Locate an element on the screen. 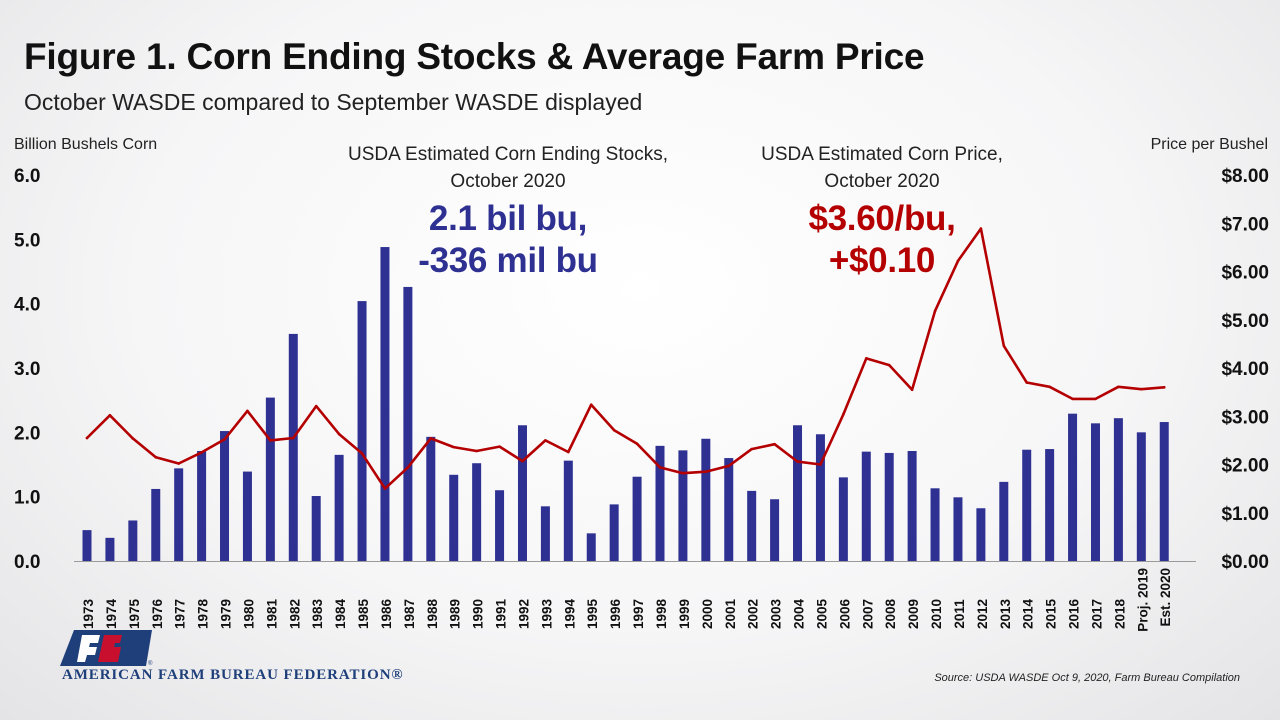 The image size is (1280, 720). stocks-annotation-value1: 2.1 bil bu, is located at coordinates (508, 218).